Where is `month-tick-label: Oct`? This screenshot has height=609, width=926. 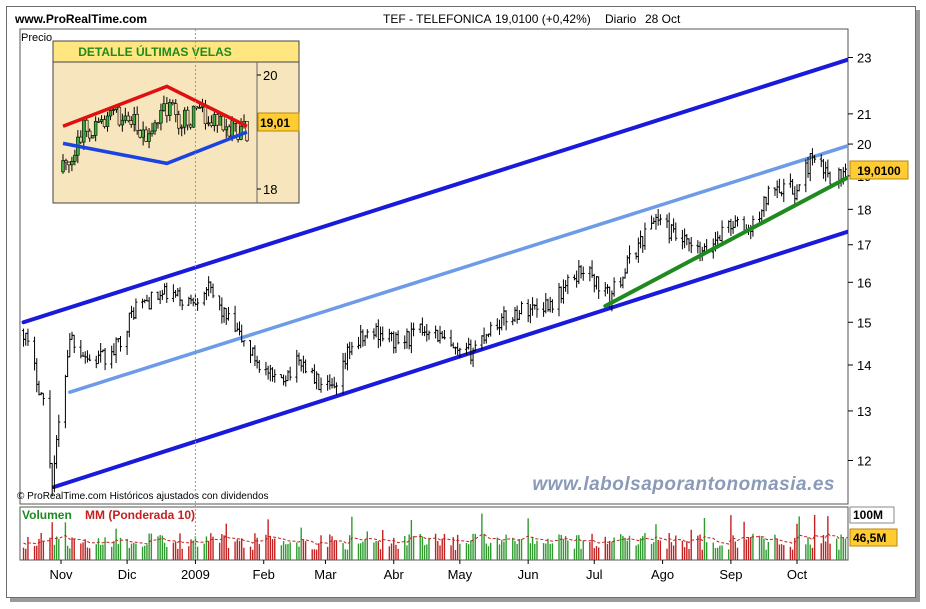
month-tick-label: Oct is located at coordinates (797, 574).